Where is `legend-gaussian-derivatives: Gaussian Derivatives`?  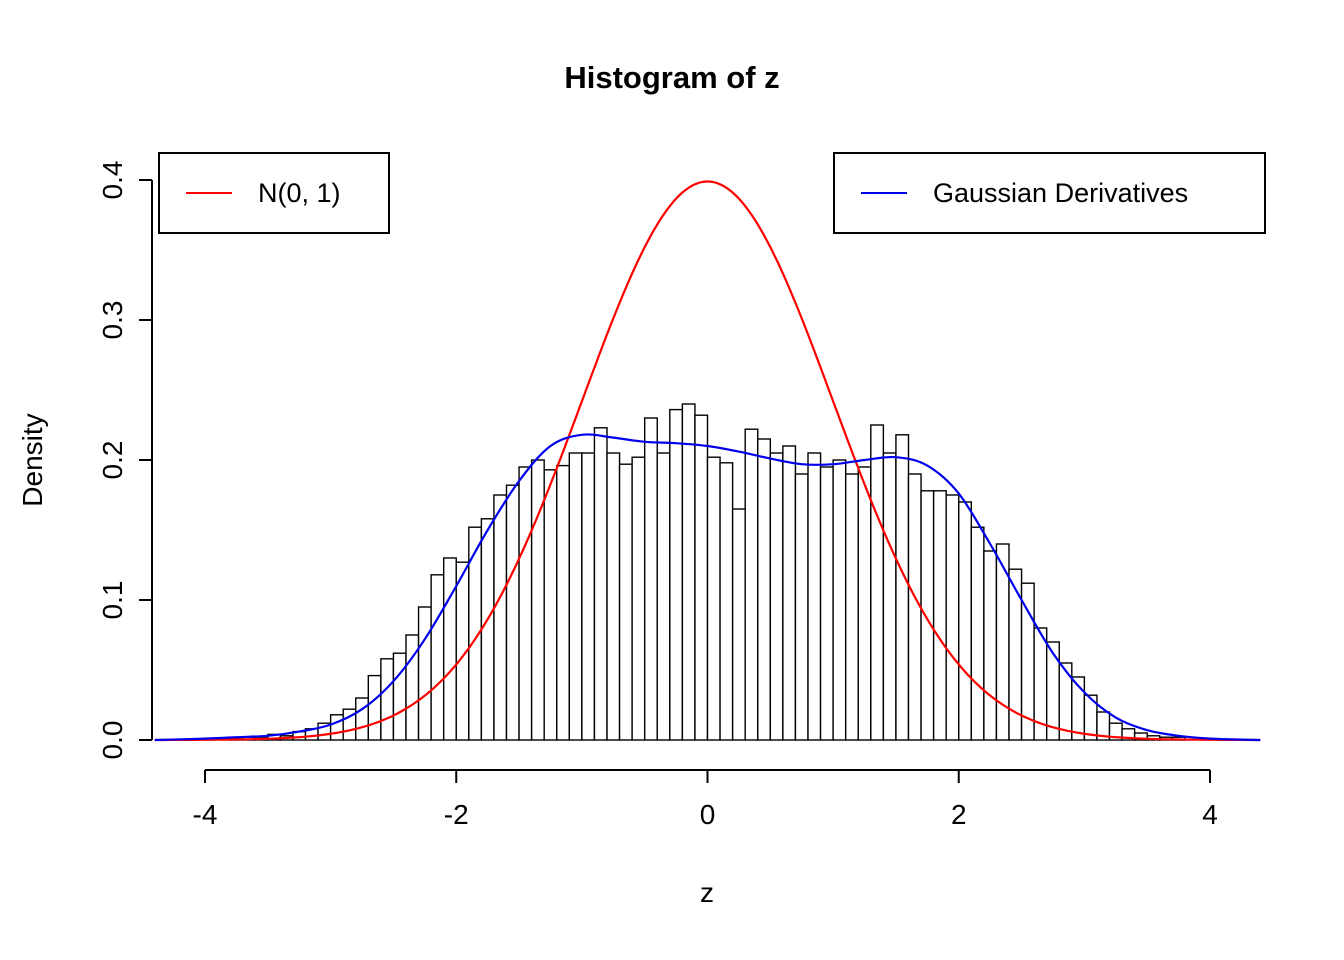 legend-gaussian-derivatives: Gaussian Derivatives is located at coordinates (1049, 193).